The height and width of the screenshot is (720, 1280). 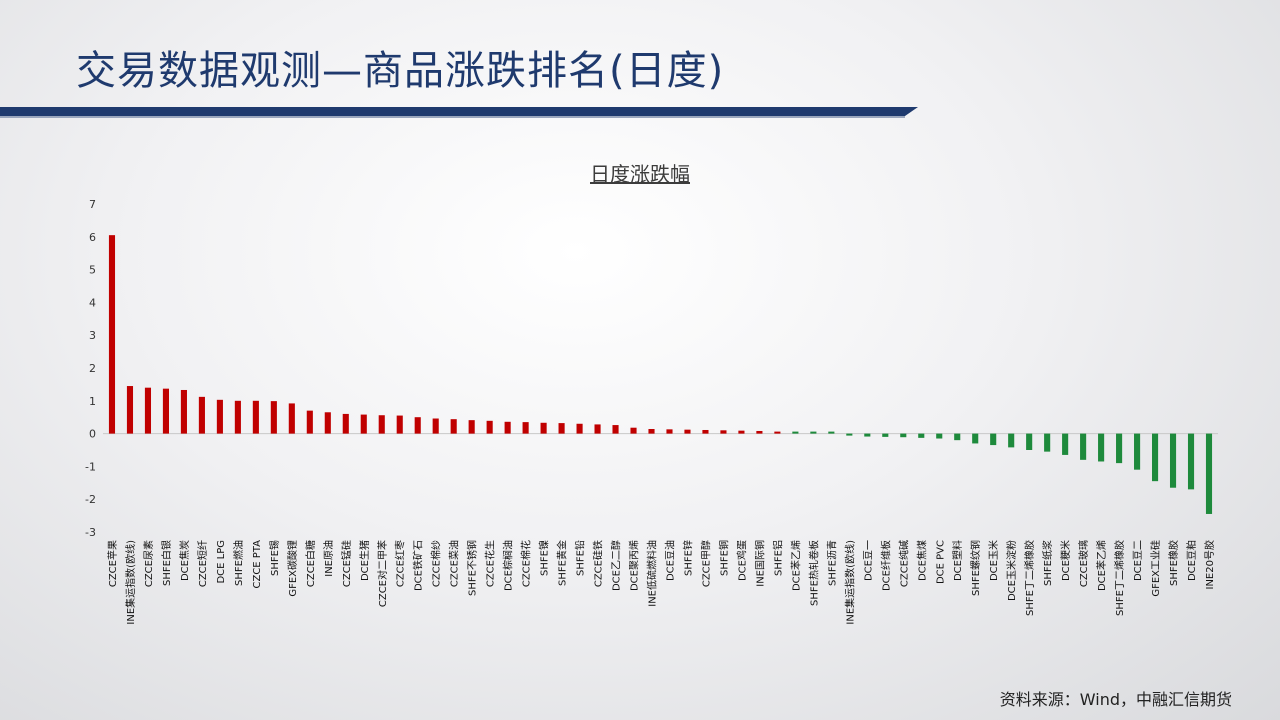 I want to click on x-category-label: DCE棕榈油, so click(x=508, y=565).